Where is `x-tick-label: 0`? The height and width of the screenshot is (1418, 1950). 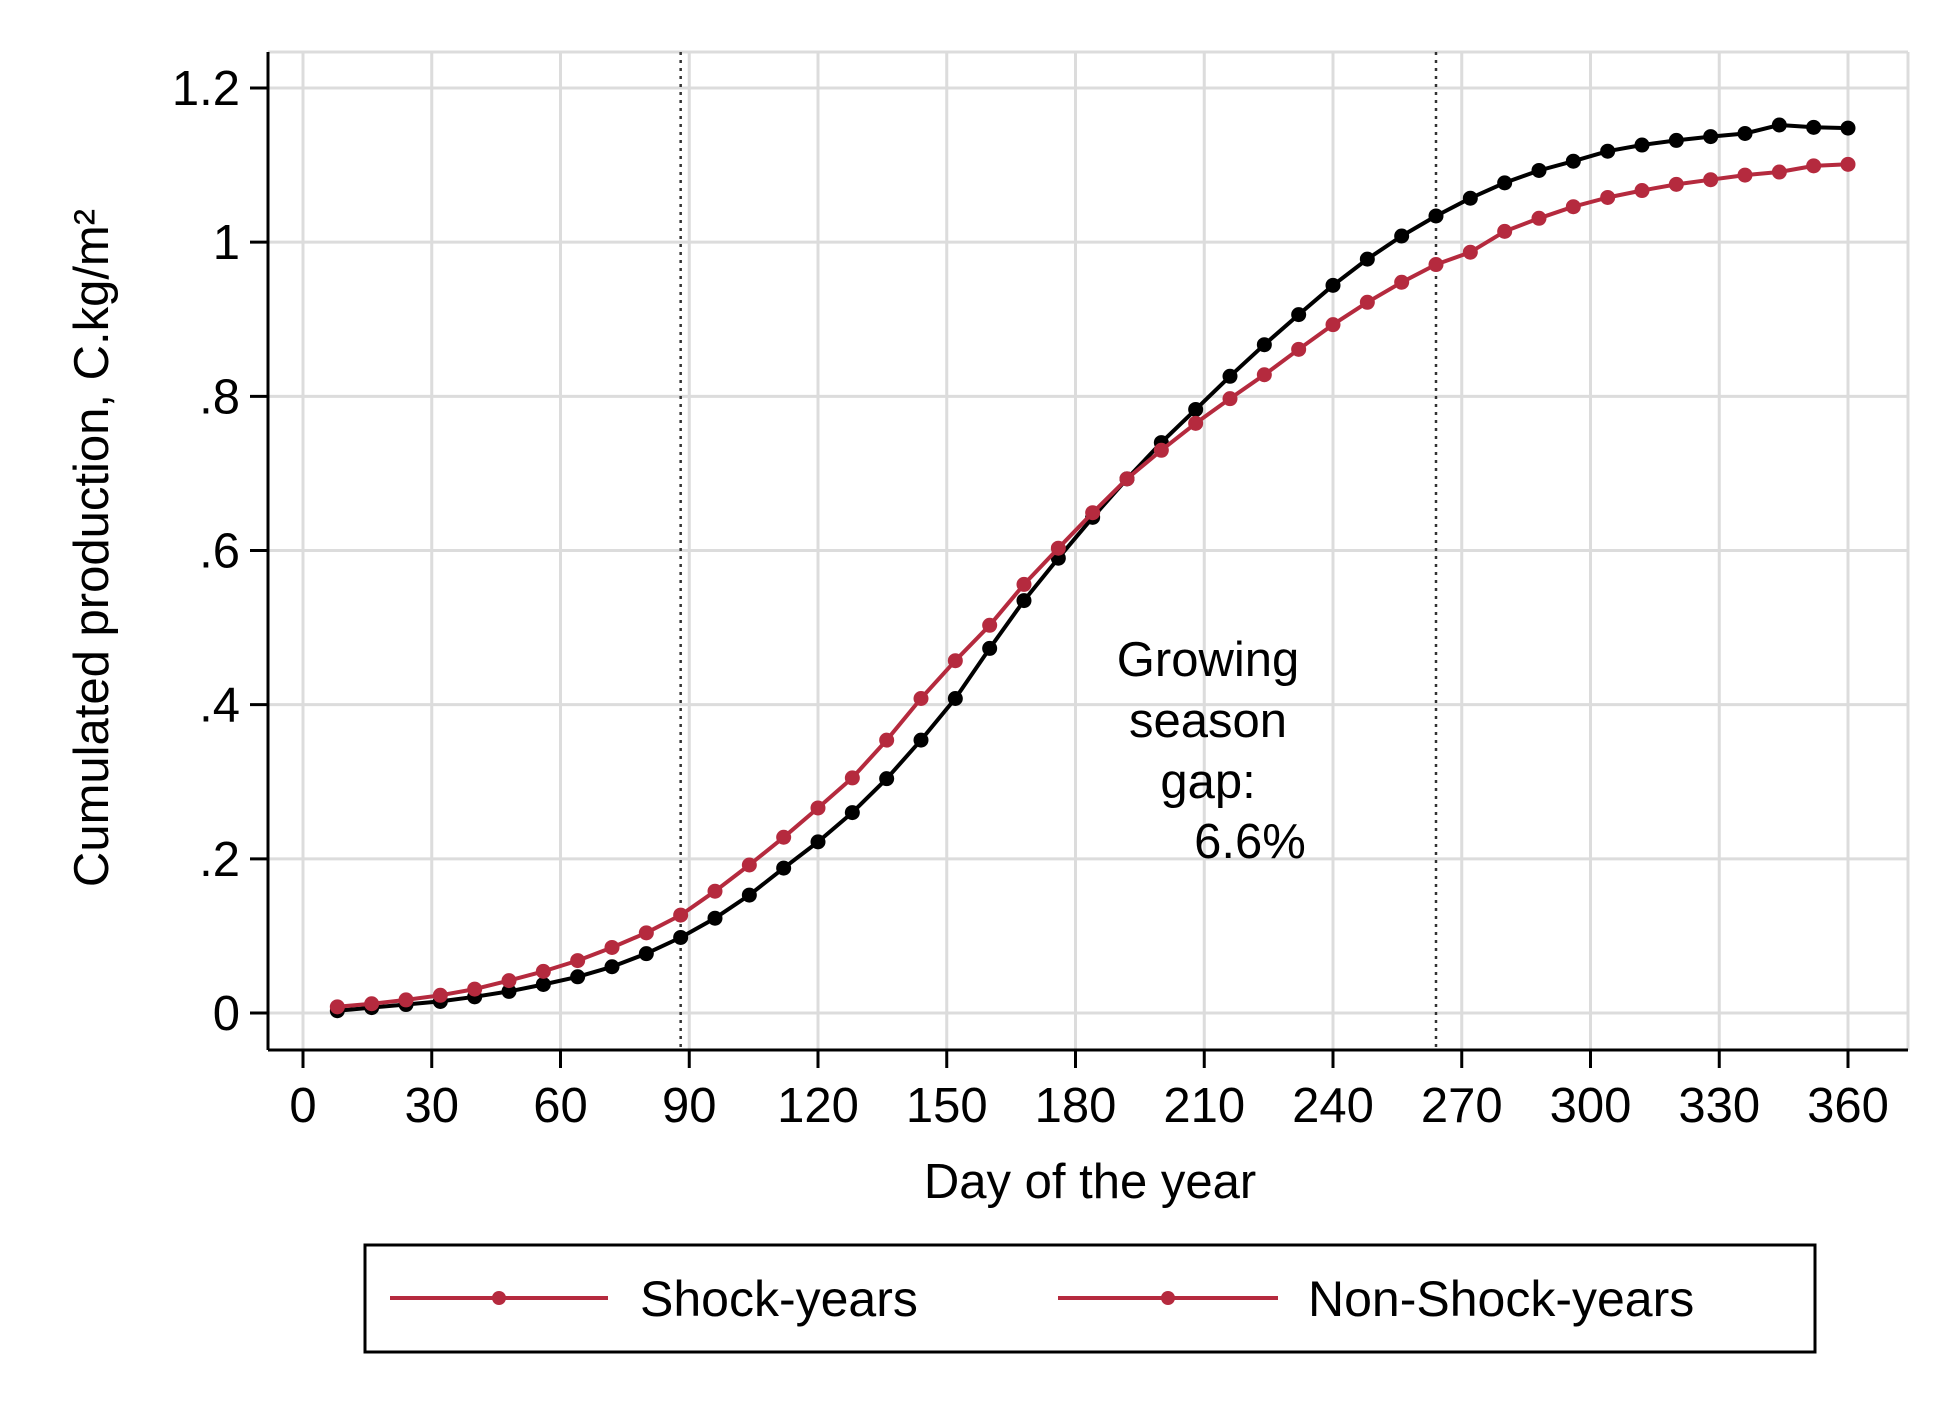
x-tick-label: 0 is located at coordinates (302, 1106).